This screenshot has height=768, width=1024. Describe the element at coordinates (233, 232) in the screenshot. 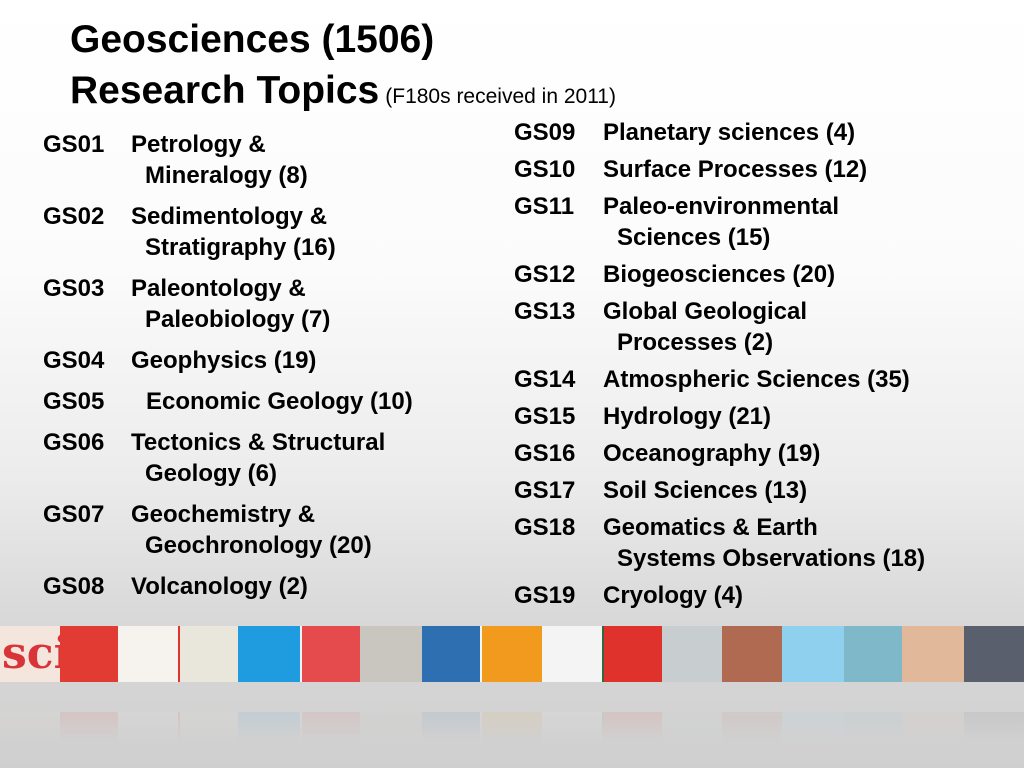

I see `topic-name: Sedimentology & Stratigraphy (16)` at that location.